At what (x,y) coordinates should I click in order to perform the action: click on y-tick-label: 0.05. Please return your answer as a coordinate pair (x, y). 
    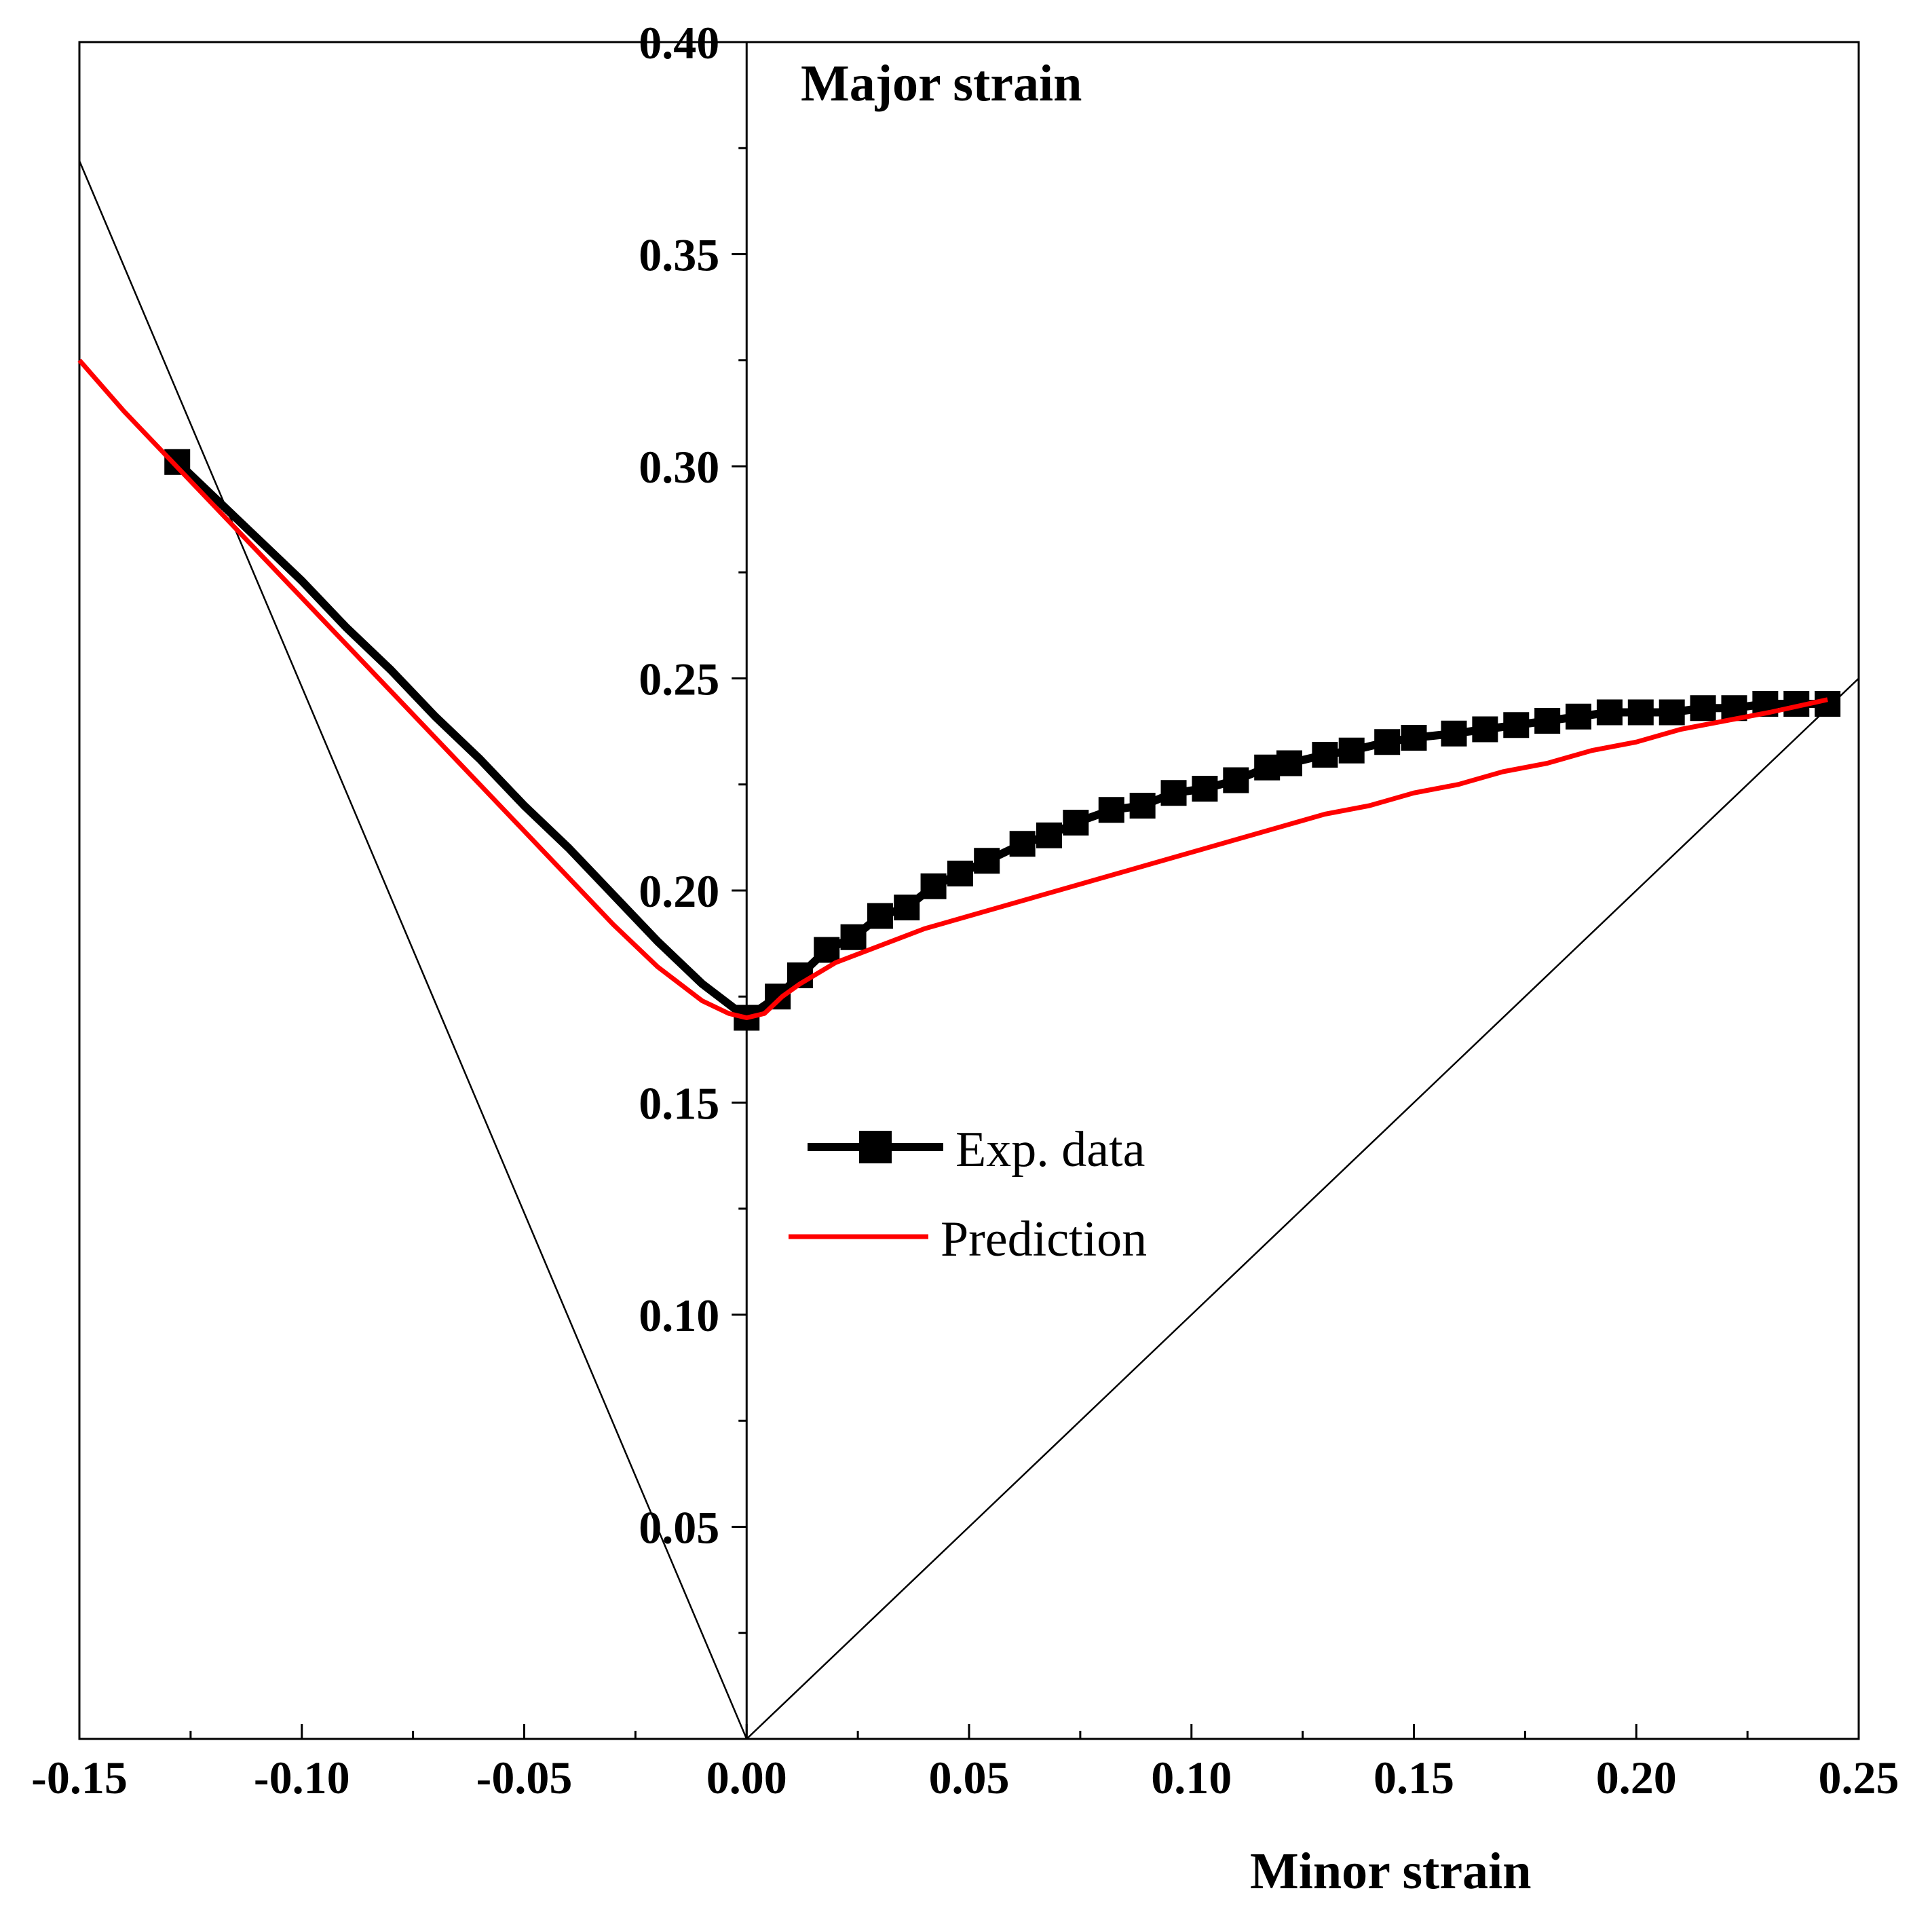
    Looking at the image, I should click on (679, 1528).